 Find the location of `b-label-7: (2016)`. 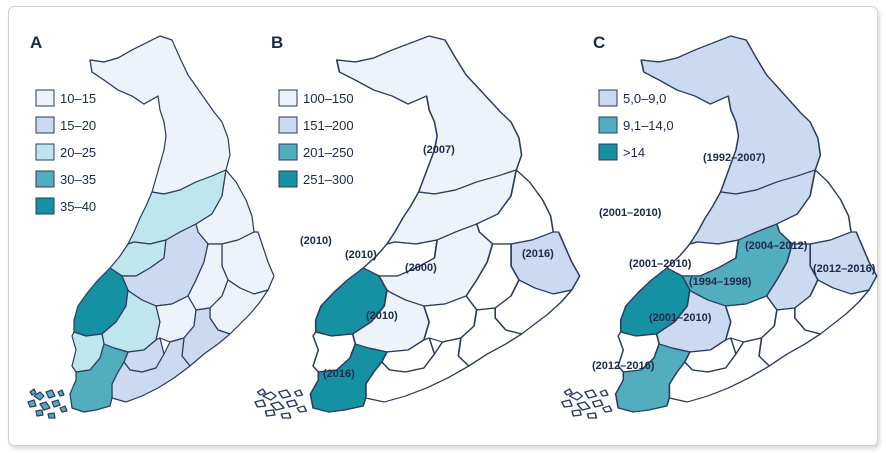

b-label-7: (2016) is located at coordinates (339, 374).